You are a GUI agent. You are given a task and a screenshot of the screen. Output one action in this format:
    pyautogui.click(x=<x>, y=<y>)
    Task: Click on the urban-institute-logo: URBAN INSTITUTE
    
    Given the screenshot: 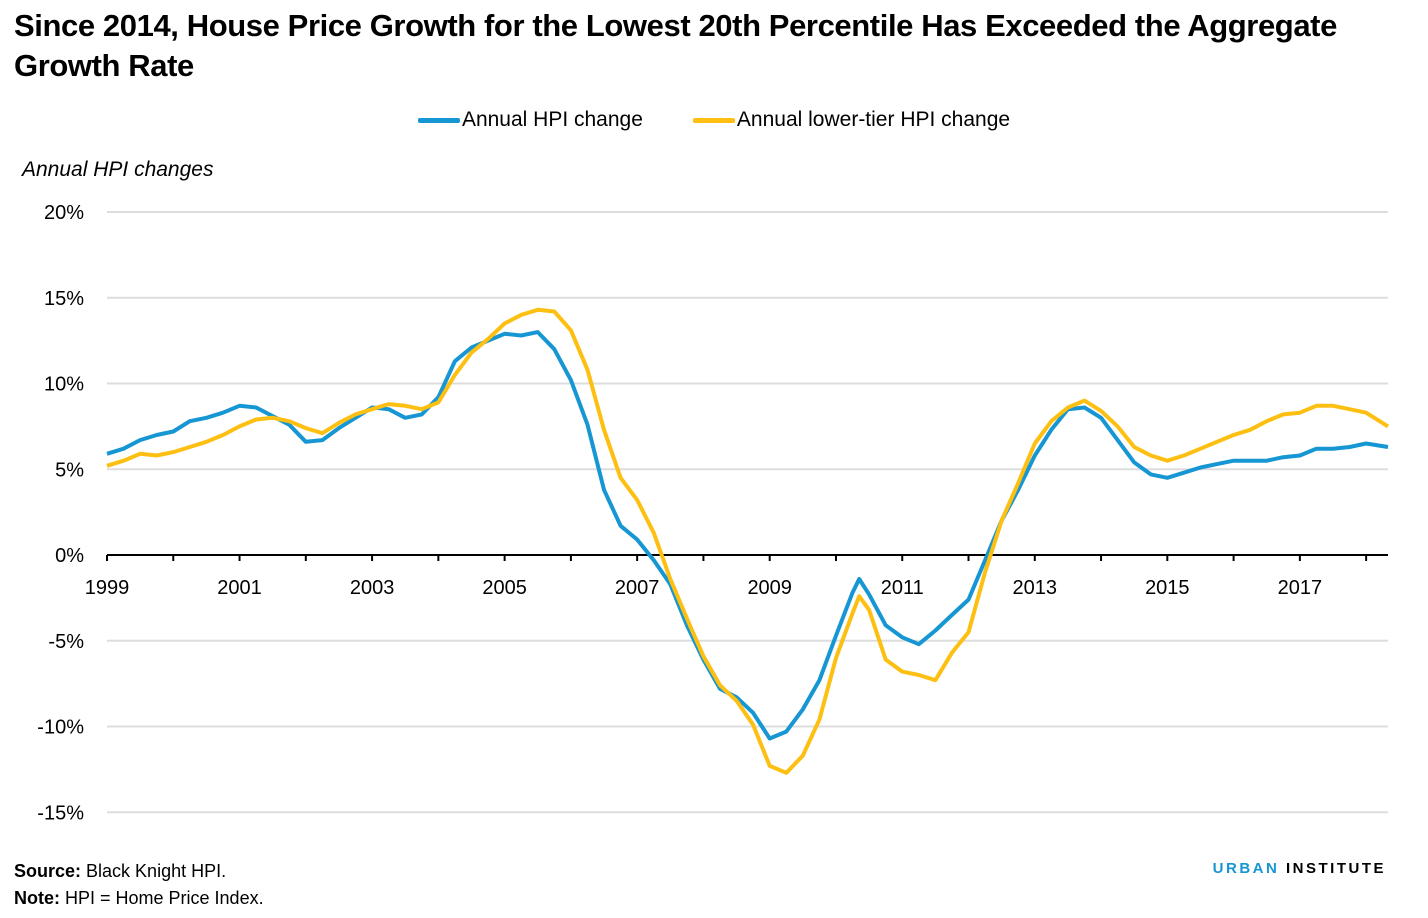 What is the action you would take?
    pyautogui.click(x=1299, y=868)
    